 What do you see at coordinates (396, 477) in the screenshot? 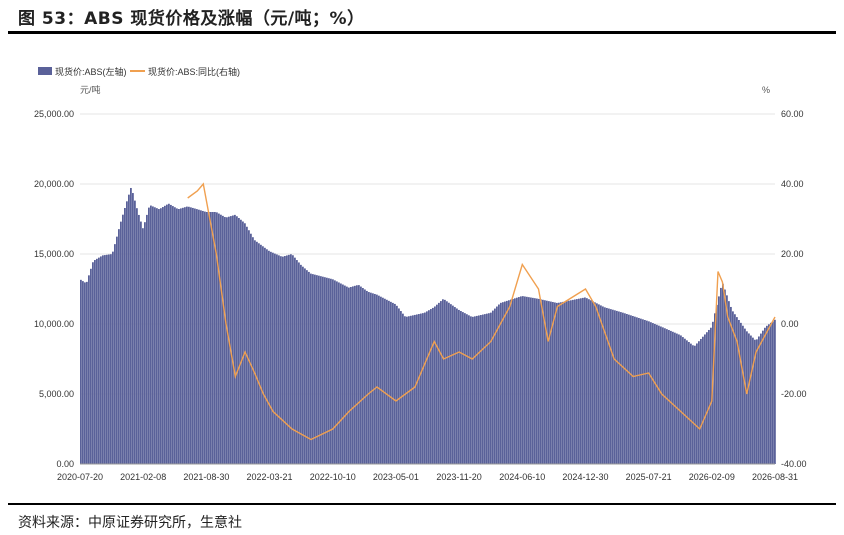
I see `x-tick-label: 2023-05-01` at bounding box center [396, 477].